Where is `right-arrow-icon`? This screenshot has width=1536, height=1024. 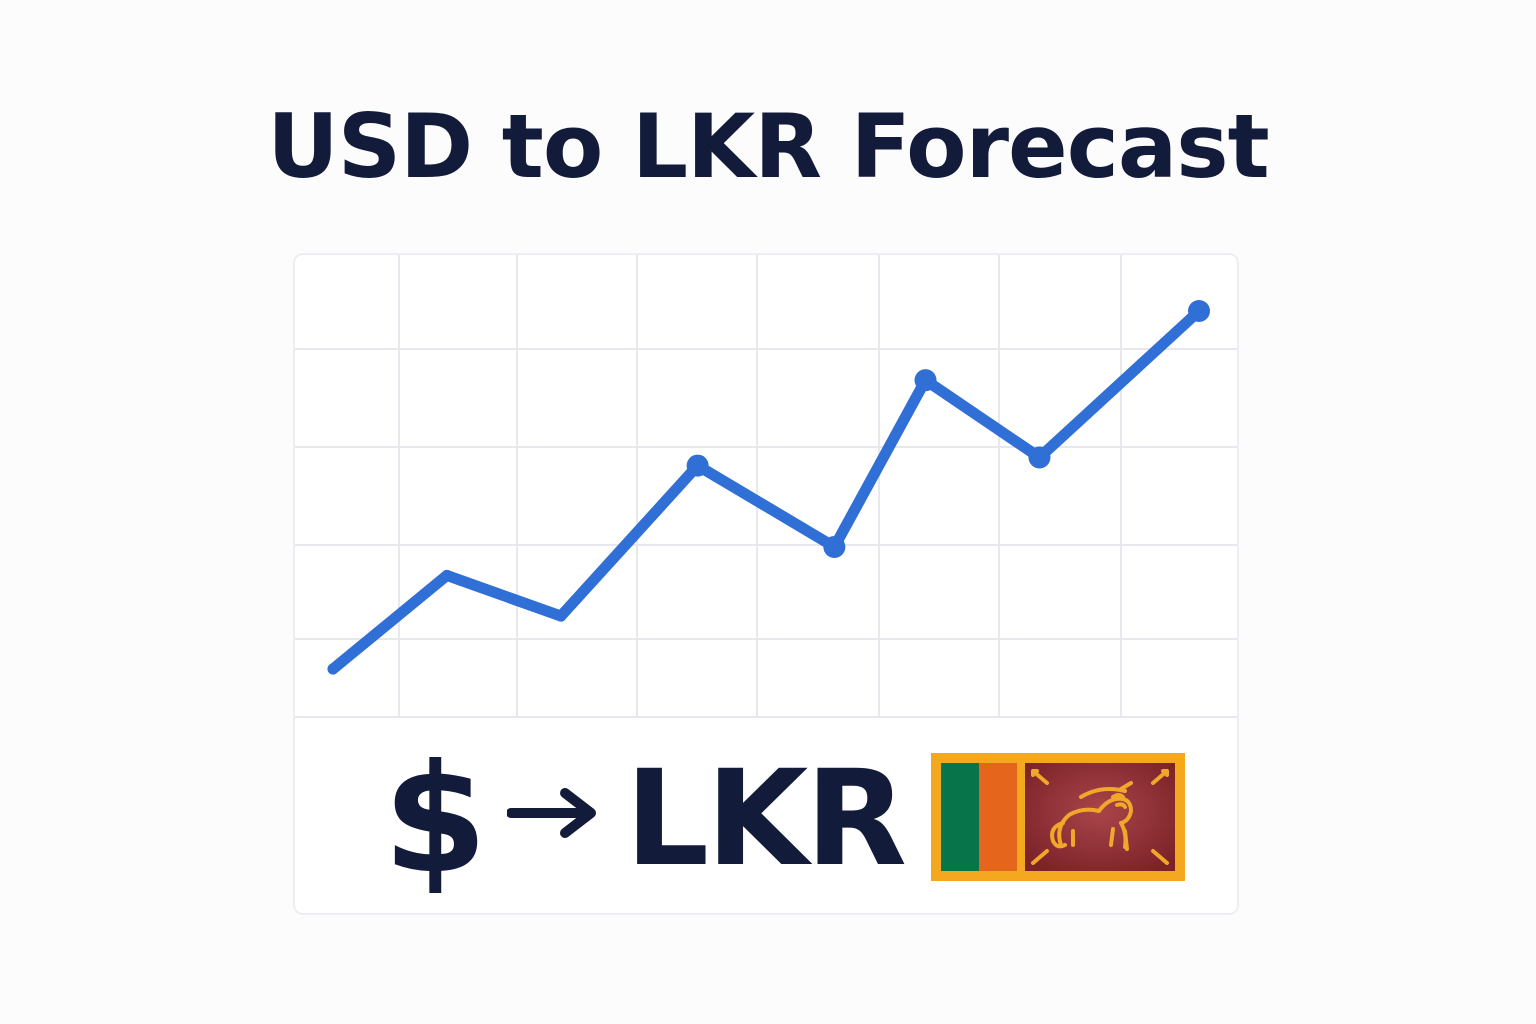 right-arrow-icon is located at coordinates (551, 813).